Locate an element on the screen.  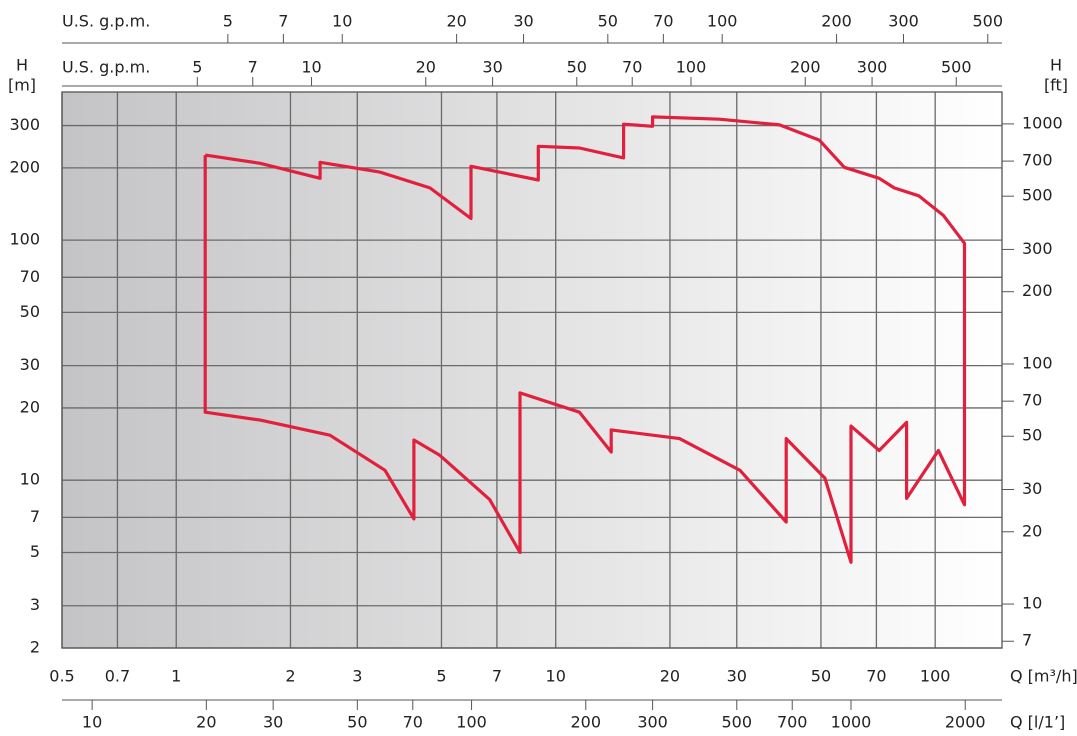
x2-tick-label: 500 is located at coordinates (737, 722).